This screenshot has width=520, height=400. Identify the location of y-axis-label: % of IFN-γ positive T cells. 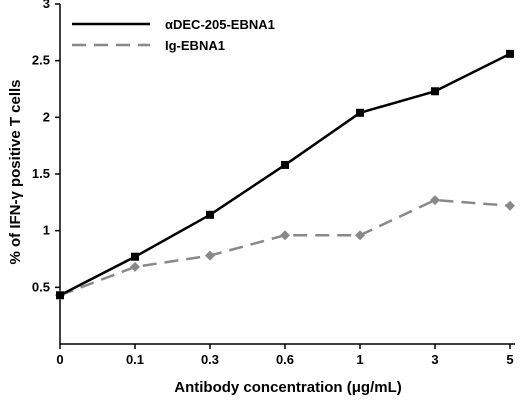
(15, 171).